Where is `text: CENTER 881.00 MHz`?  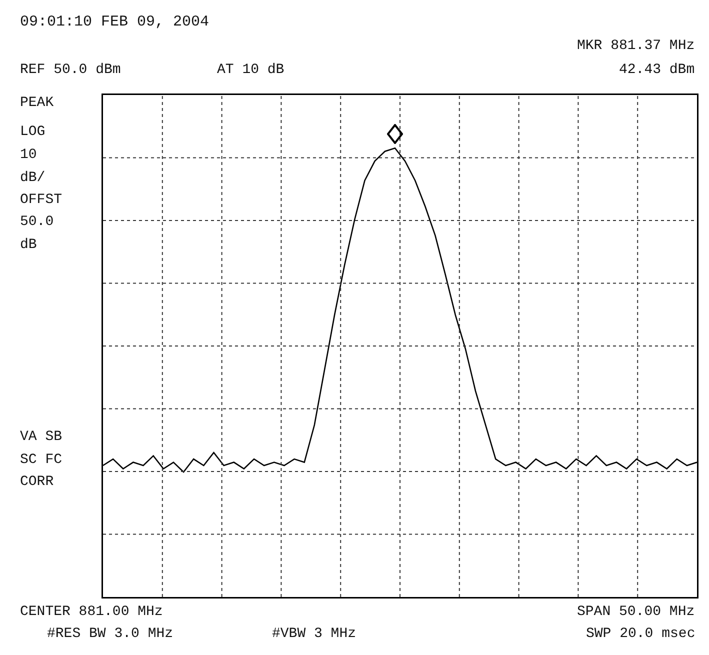 text: CENTER 881.00 MHz is located at coordinates (91, 612).